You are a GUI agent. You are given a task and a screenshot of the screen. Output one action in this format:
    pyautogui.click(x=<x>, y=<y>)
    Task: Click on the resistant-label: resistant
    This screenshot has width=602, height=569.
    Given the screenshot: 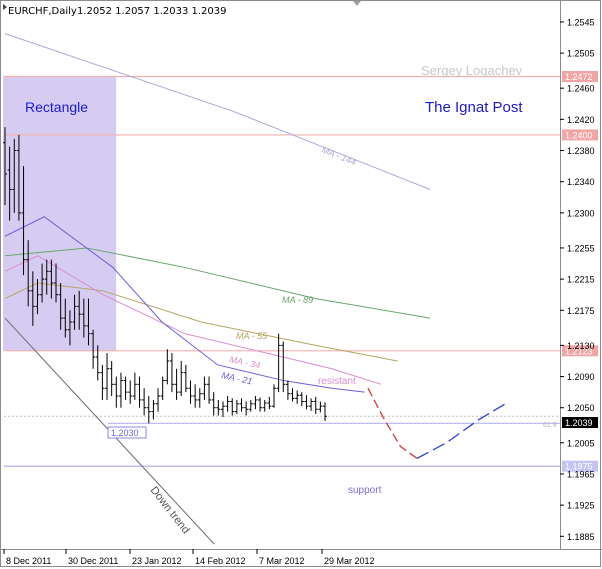 What is the action you would take?
    pyautogui.click(x=337, y=381)
    